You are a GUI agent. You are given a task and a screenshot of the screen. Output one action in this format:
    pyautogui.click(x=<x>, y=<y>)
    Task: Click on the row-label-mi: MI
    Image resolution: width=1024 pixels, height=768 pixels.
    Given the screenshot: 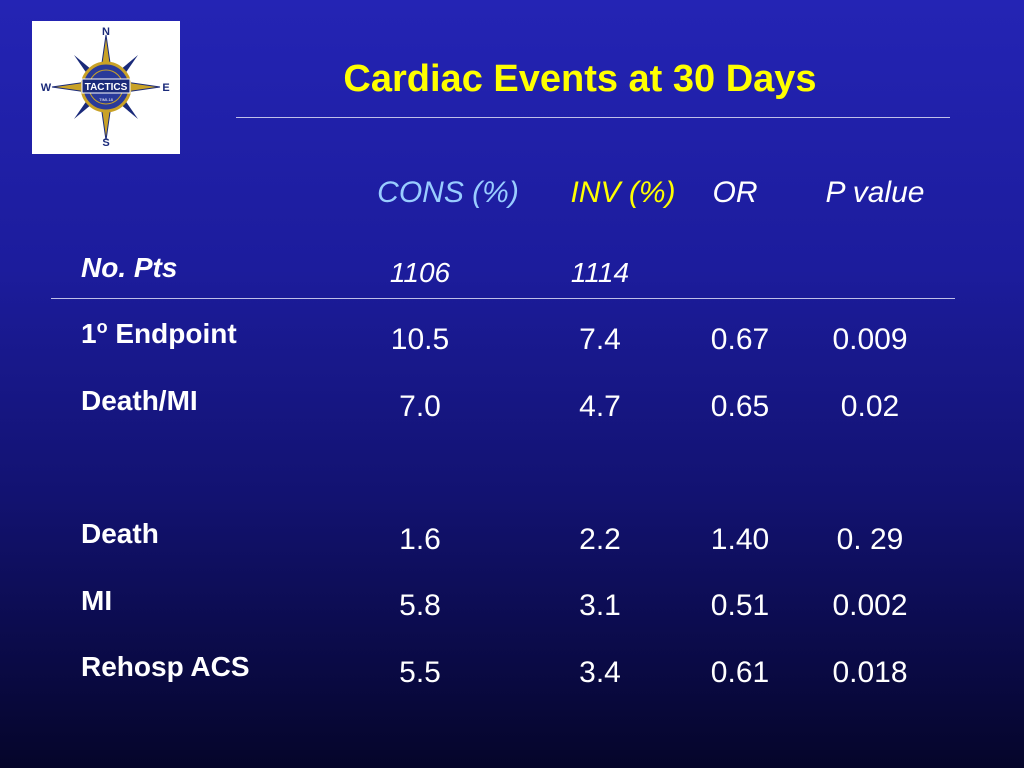 What is the action you would take?
    pyautogui.click(x=97, y=600)
    